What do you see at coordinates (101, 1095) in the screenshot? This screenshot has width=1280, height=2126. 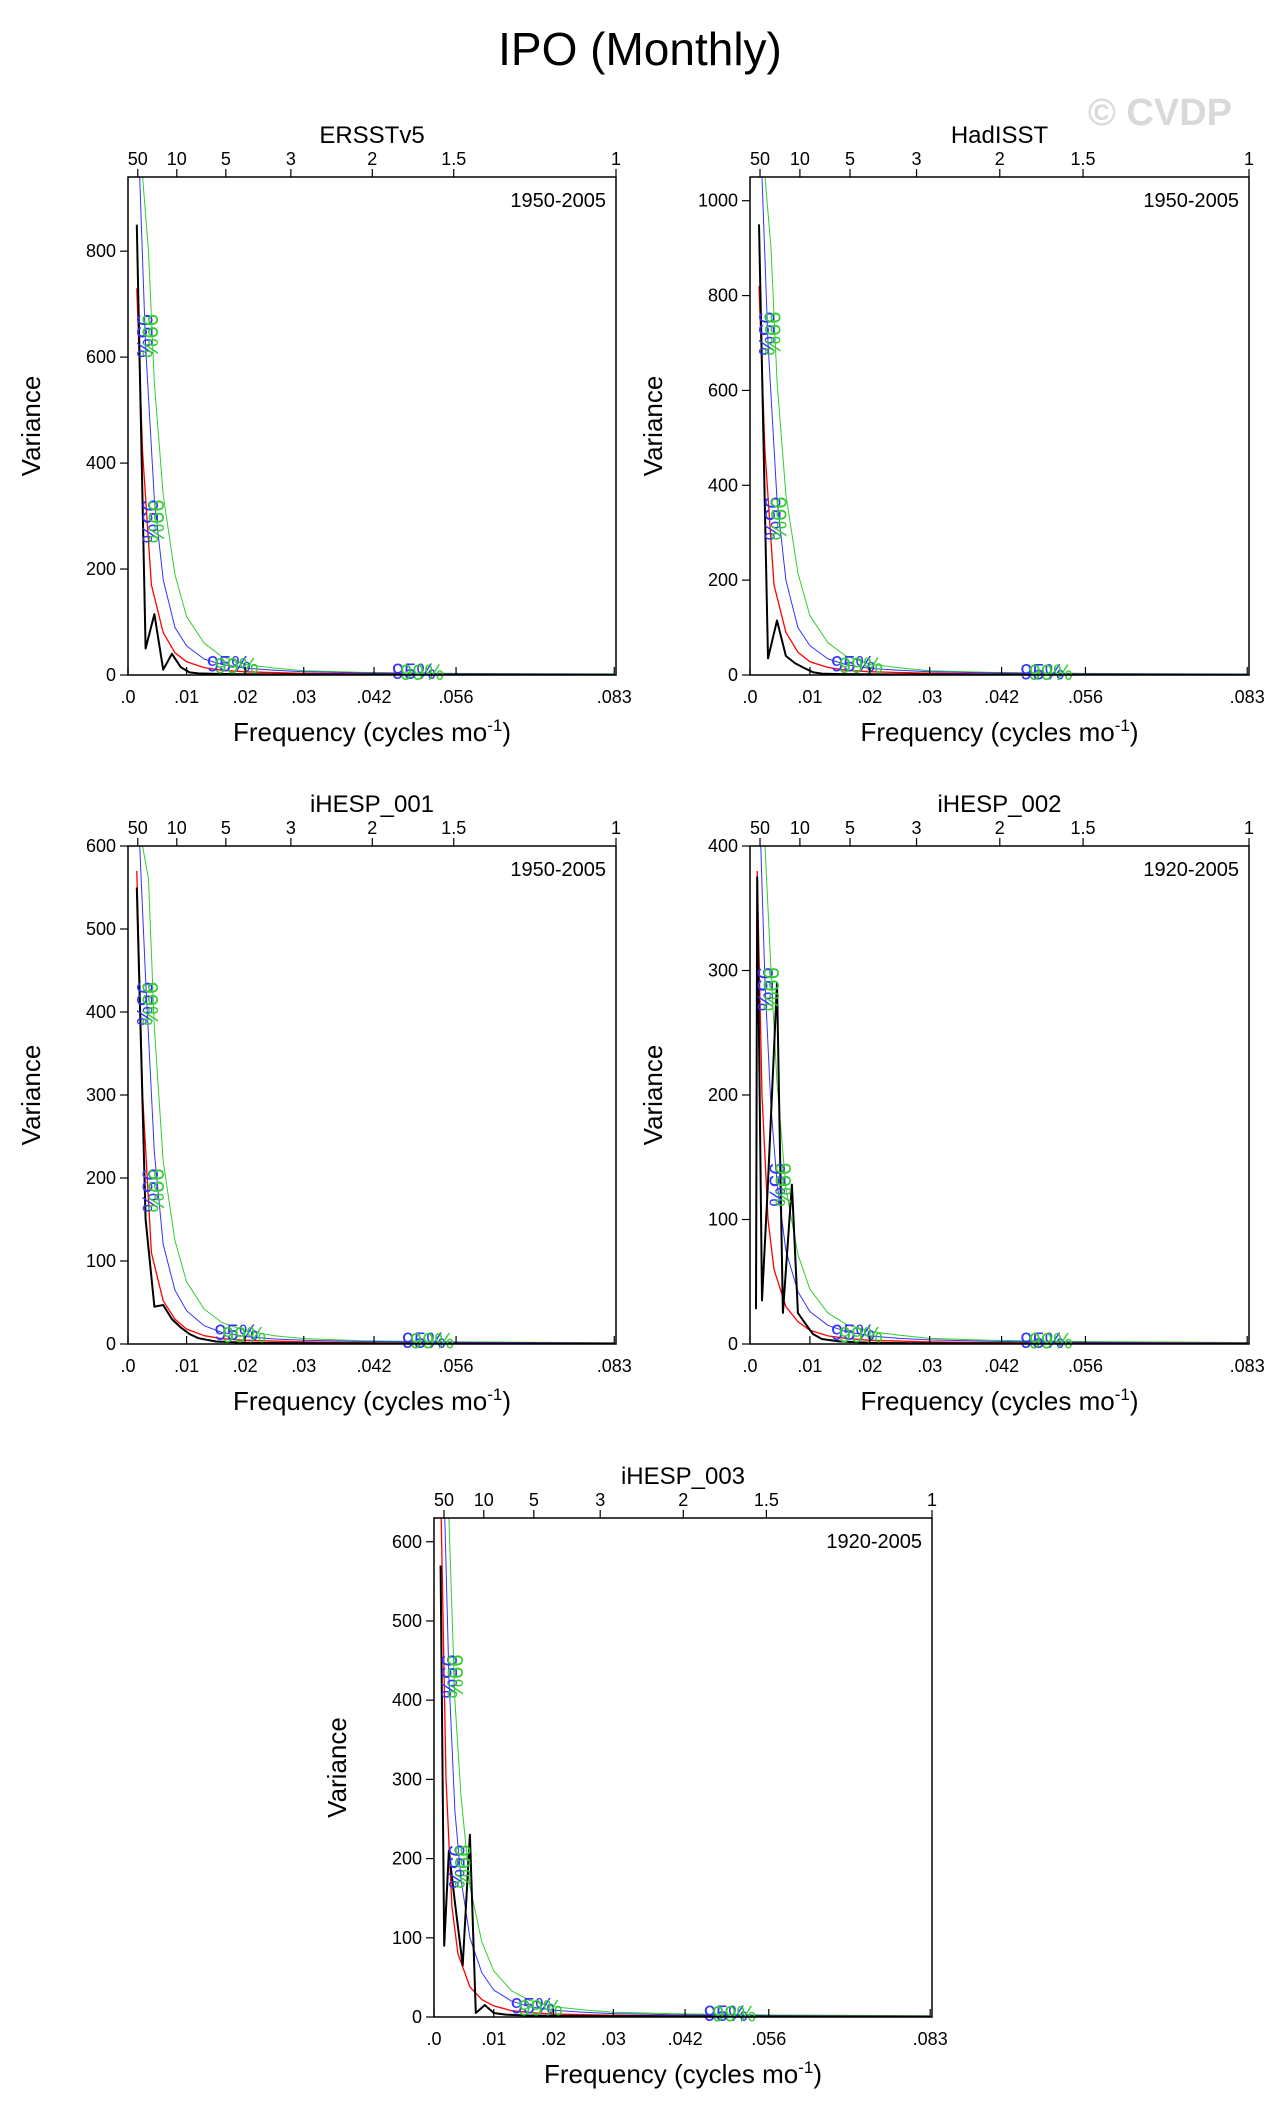 I see `y-tick-label: 300` at bounding box center [101, 1095].